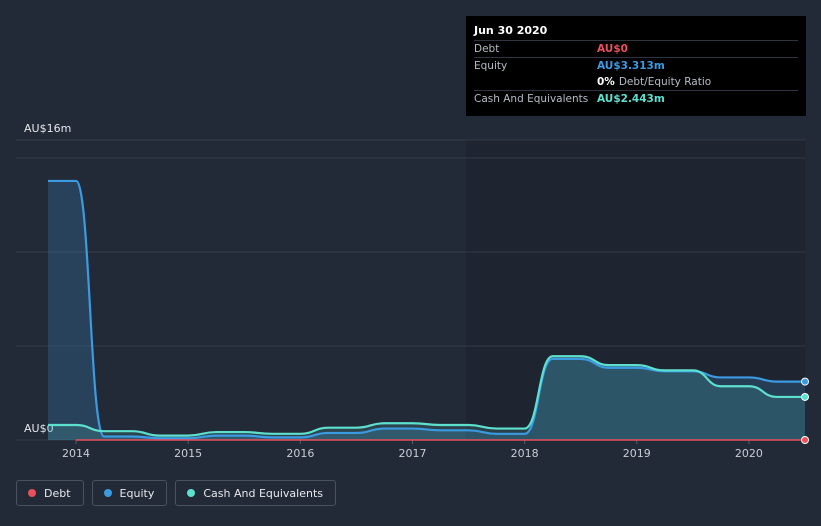  I want to click on tooltip-row-ratio: 0% Debt/Equity Ratio, so click(636, 82).